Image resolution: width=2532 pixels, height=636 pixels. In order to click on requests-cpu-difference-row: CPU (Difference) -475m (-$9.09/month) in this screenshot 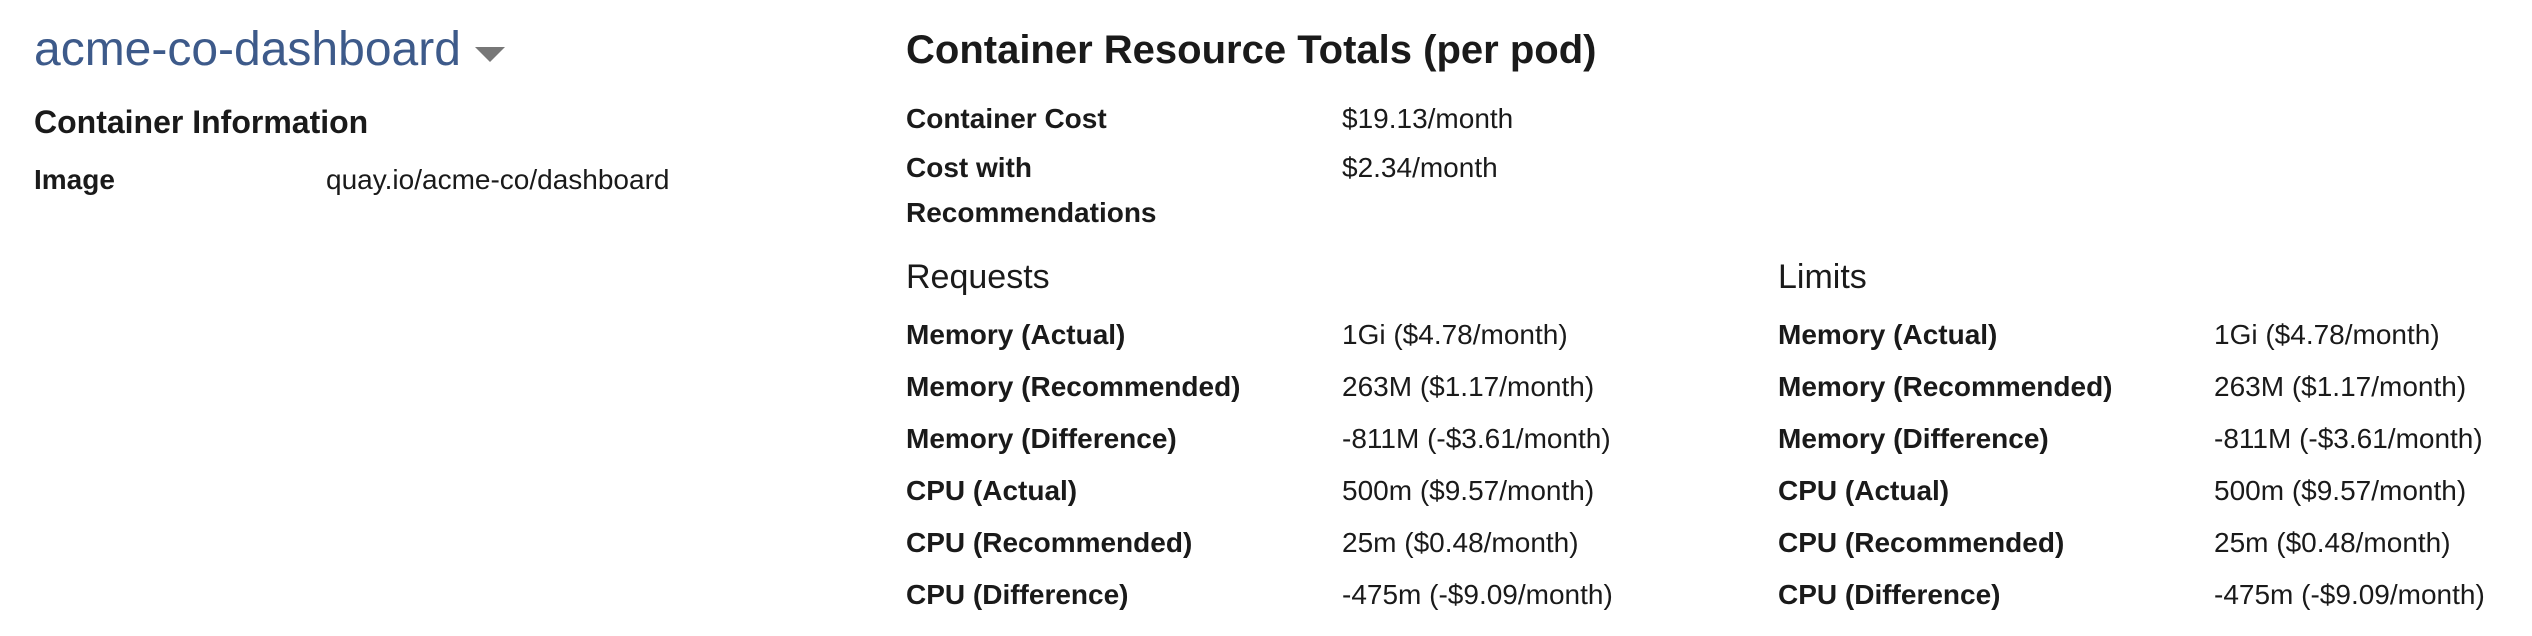, I will do `click(1342, 595)`.